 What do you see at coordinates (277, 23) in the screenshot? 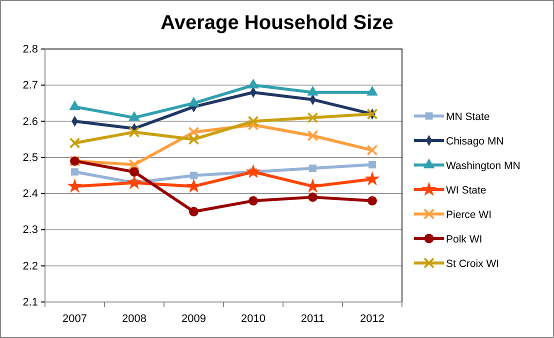
I see `chart-title: Average Household Size` at bounding box center [277, 23].